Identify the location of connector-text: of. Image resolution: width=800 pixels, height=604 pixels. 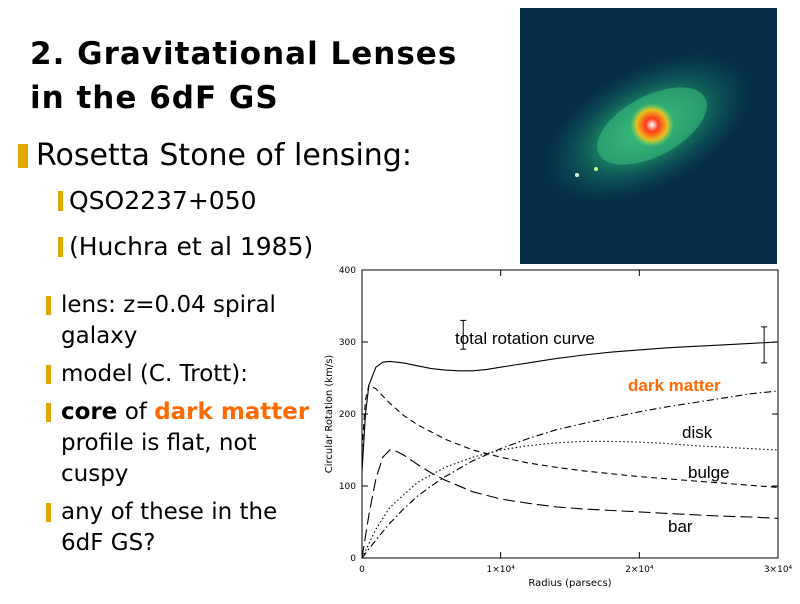
(136, 412).